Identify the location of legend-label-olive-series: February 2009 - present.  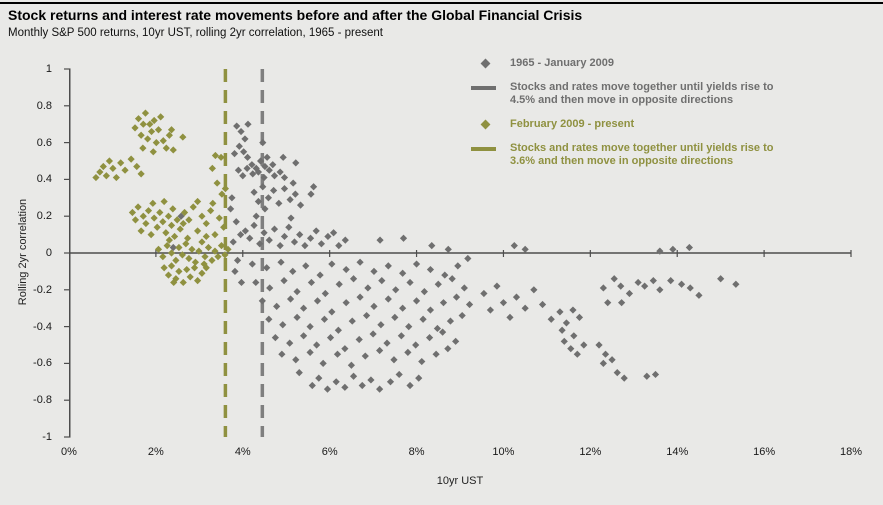
(572, 124).